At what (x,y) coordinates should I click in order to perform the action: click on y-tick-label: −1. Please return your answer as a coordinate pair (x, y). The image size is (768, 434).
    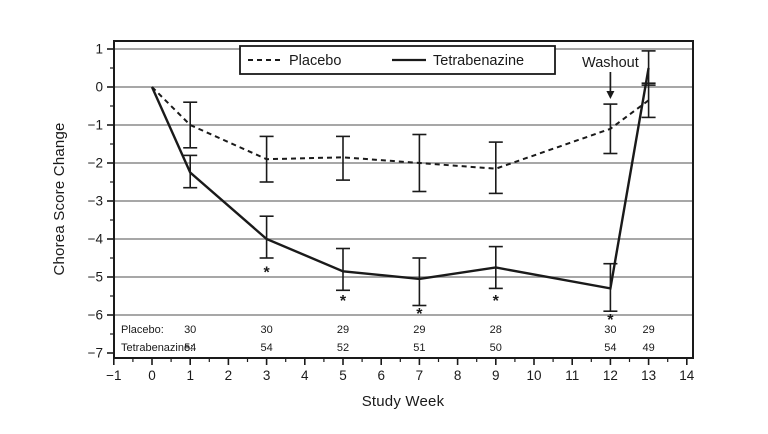
    Looking at the image, I should click on (95, 125).